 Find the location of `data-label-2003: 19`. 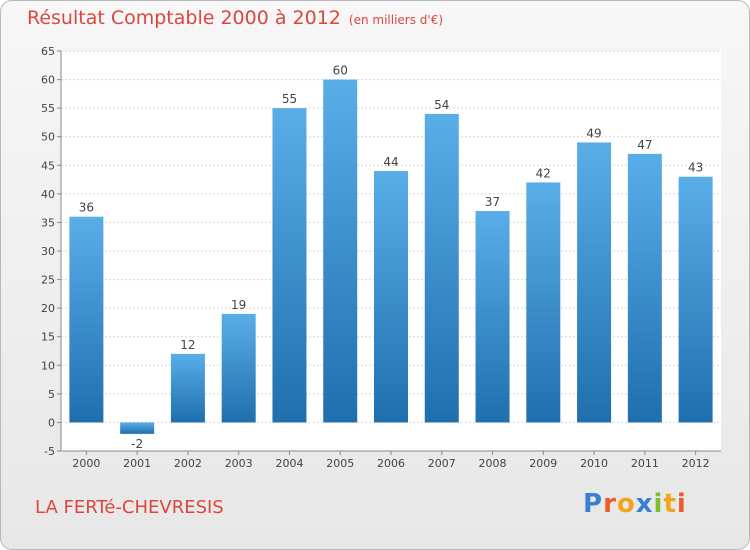

data-label-2003: 19 is located at coordinates (238, 305).